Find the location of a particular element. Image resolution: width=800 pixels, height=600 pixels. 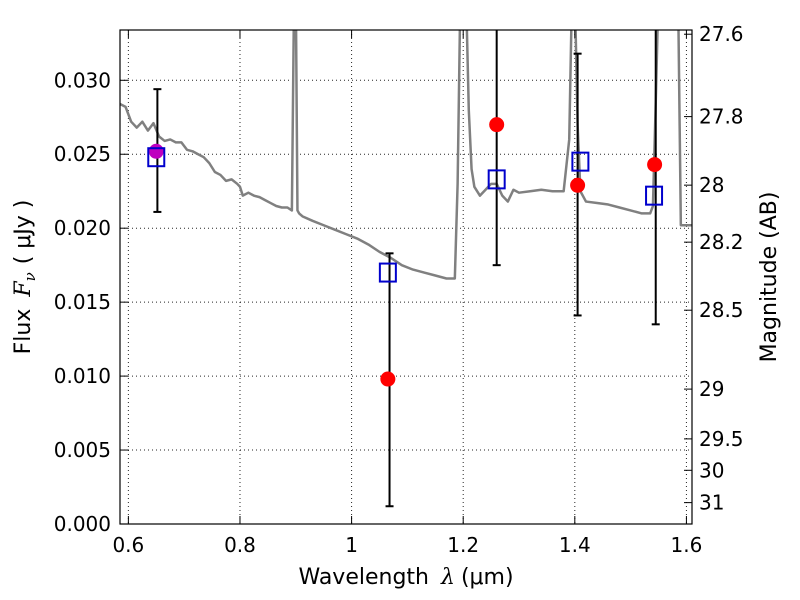

y-axis-title: Flux Fν ( μJy ) is located at coordinates (25, 277).